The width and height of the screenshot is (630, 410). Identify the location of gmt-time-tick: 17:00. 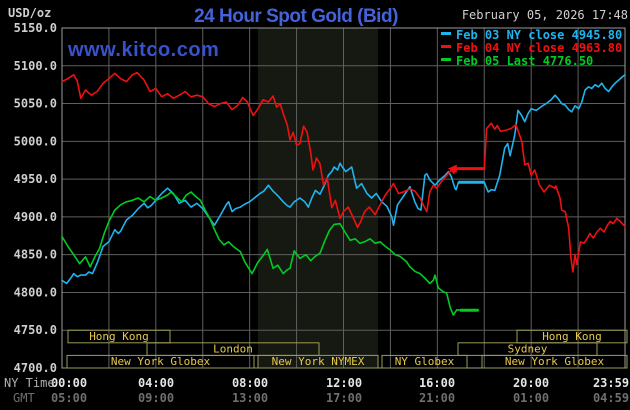
(344, 398).